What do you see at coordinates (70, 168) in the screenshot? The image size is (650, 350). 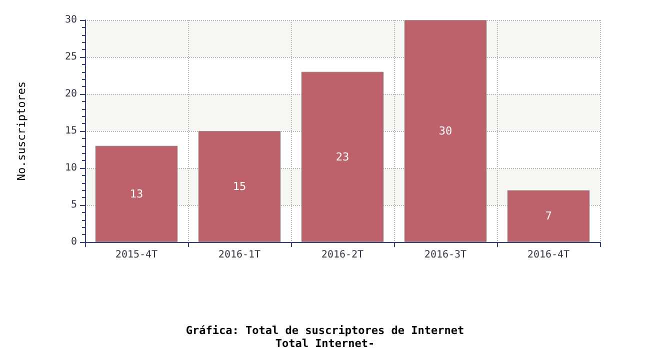 I see `y-tick-label: 10` at bounding box center [70, 168].